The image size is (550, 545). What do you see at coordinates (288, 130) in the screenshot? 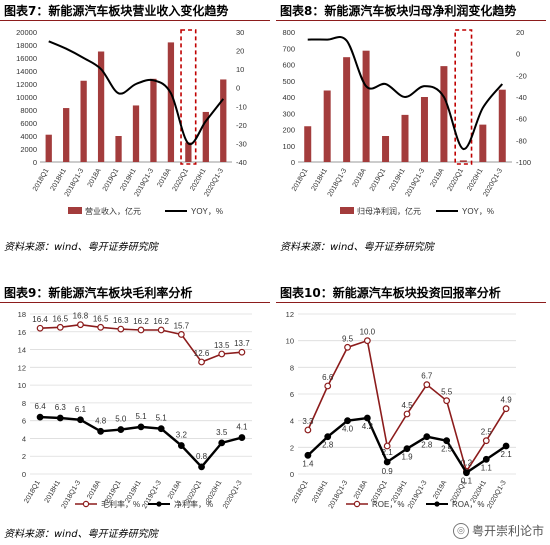
I see `y-left-tick-label: 200` at bounding box center [288, 130].